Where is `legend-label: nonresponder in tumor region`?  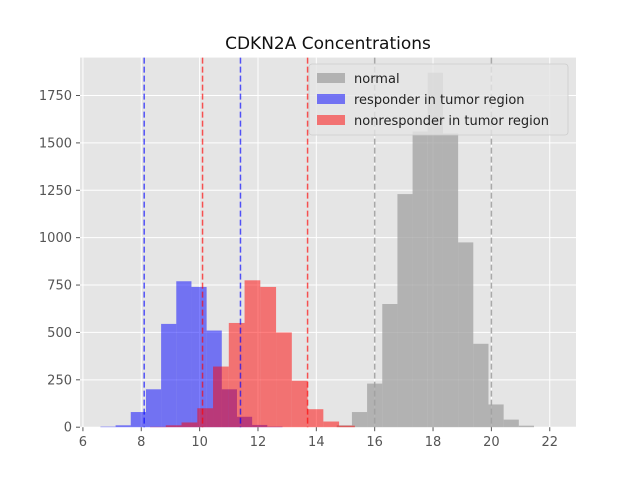
legend-label: nonresponder in tumor region is located at coordinates (451, 121).